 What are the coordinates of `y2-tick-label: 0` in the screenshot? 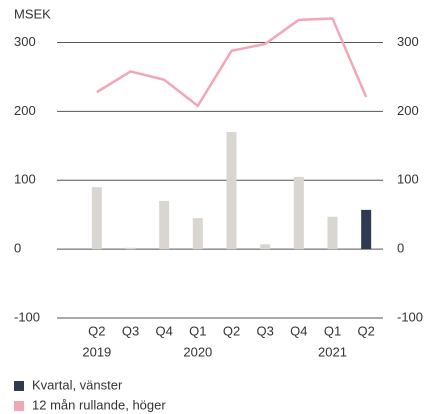 It's located at (400, 248).